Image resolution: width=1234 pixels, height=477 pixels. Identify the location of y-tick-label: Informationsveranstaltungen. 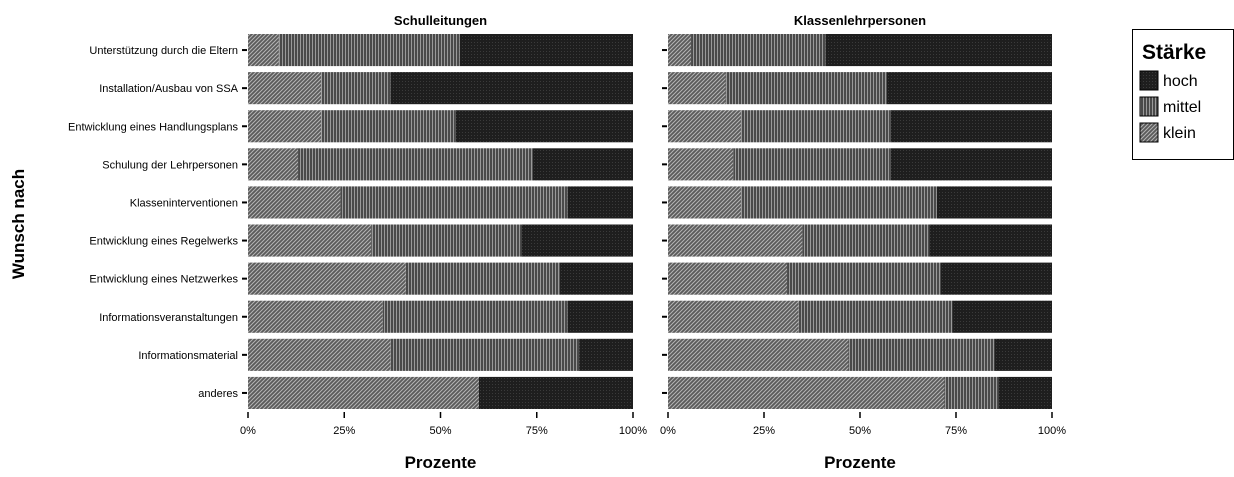
(168, 318).